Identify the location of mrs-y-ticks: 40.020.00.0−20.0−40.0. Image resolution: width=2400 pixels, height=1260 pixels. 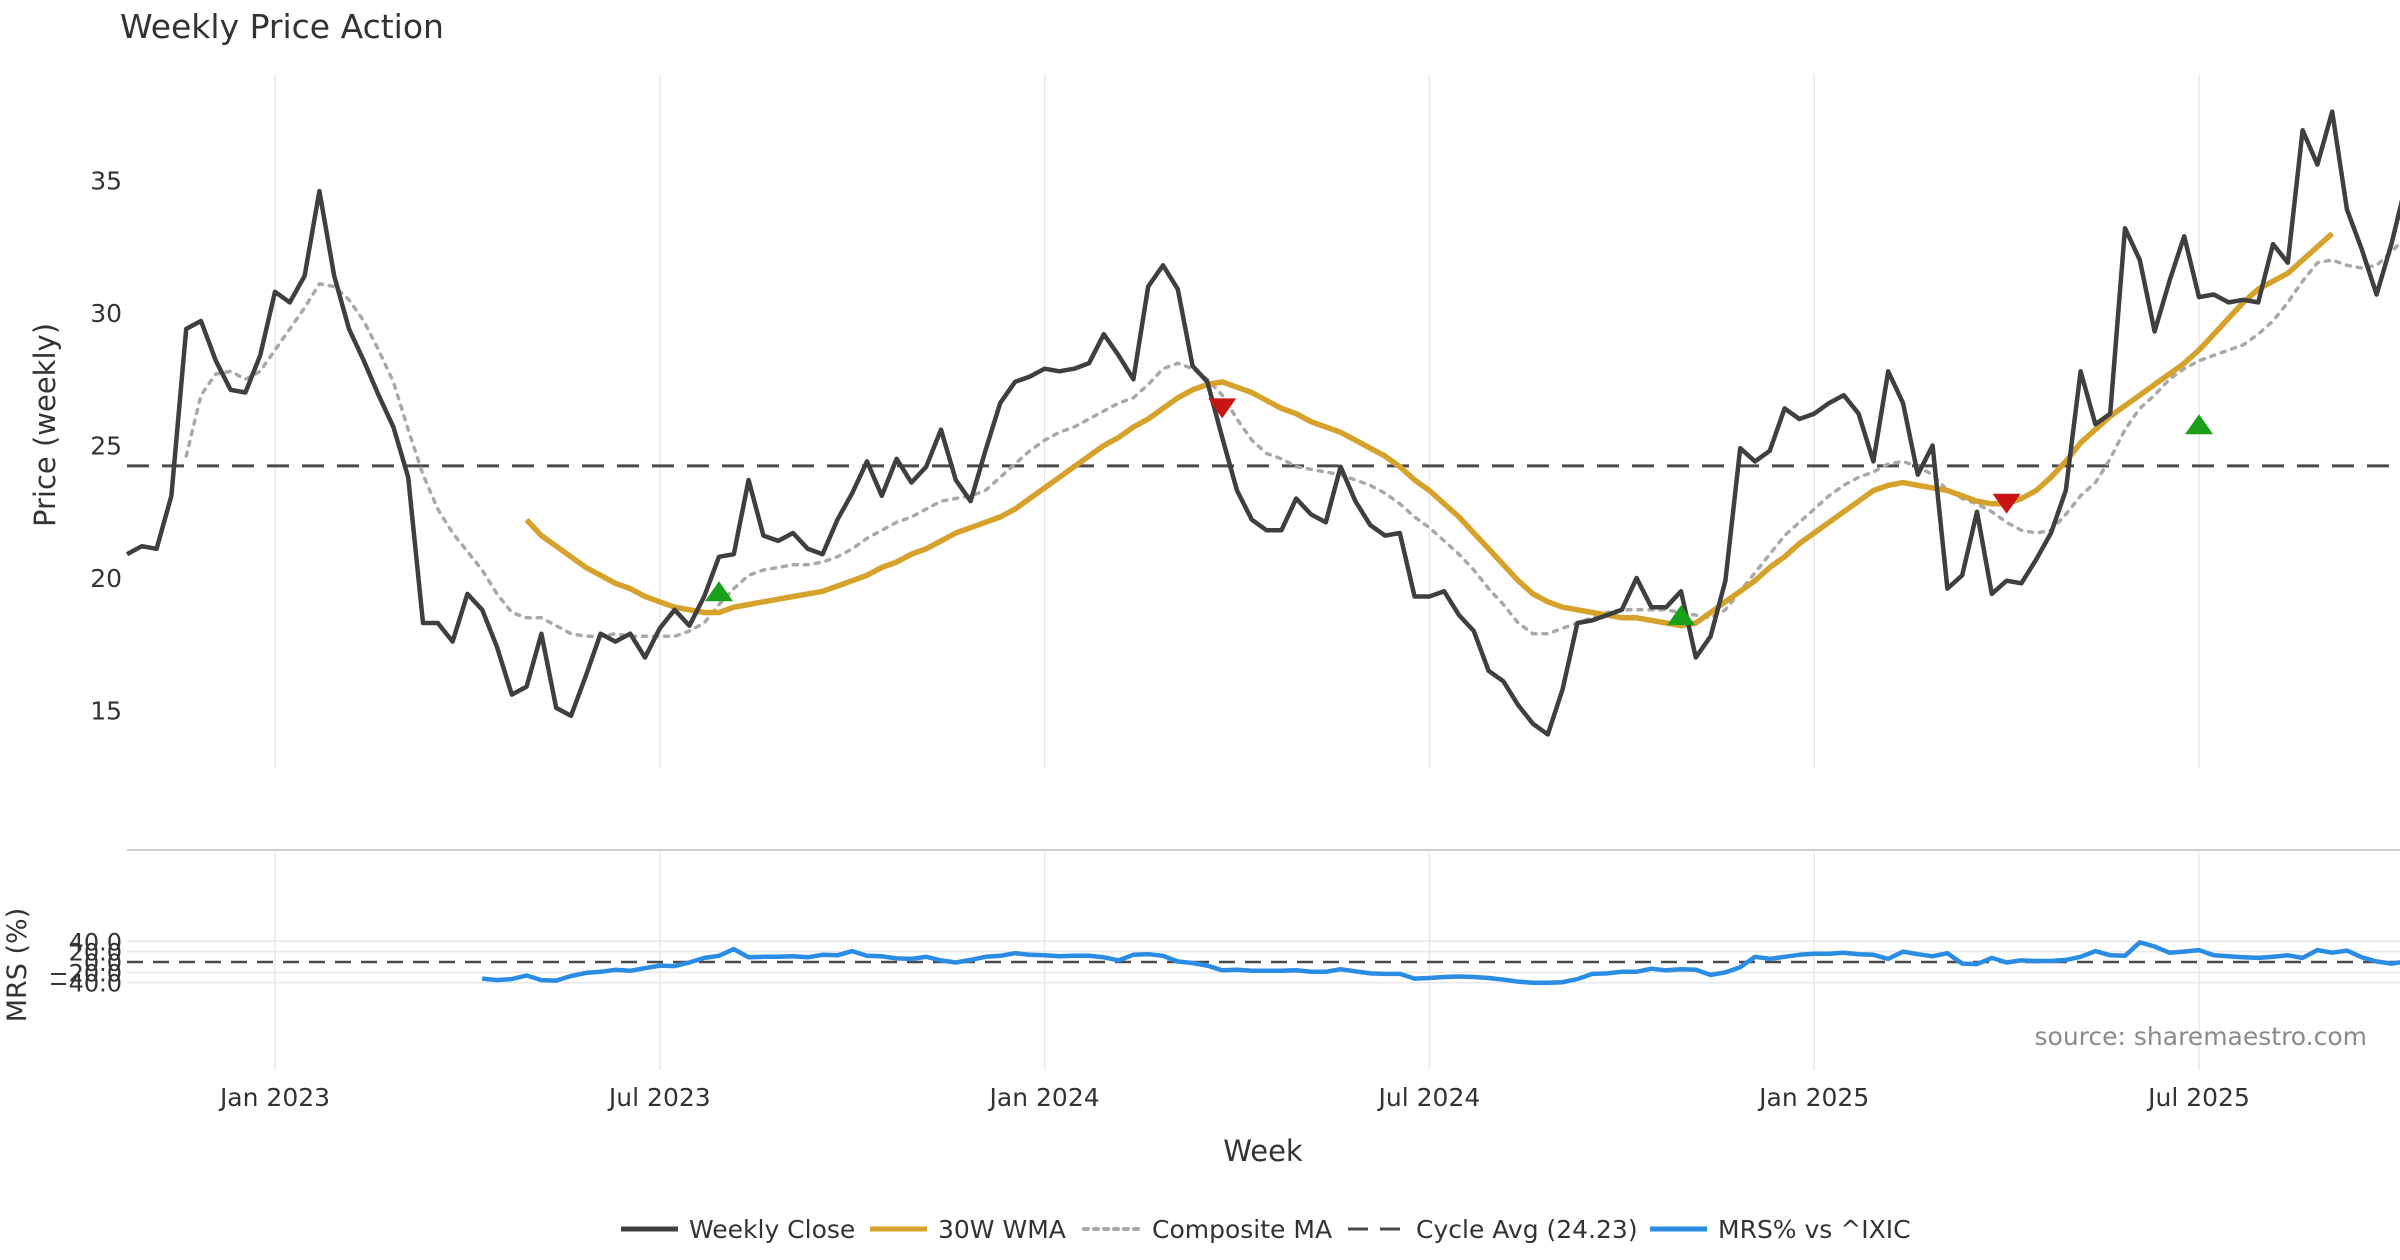
(85, 962).